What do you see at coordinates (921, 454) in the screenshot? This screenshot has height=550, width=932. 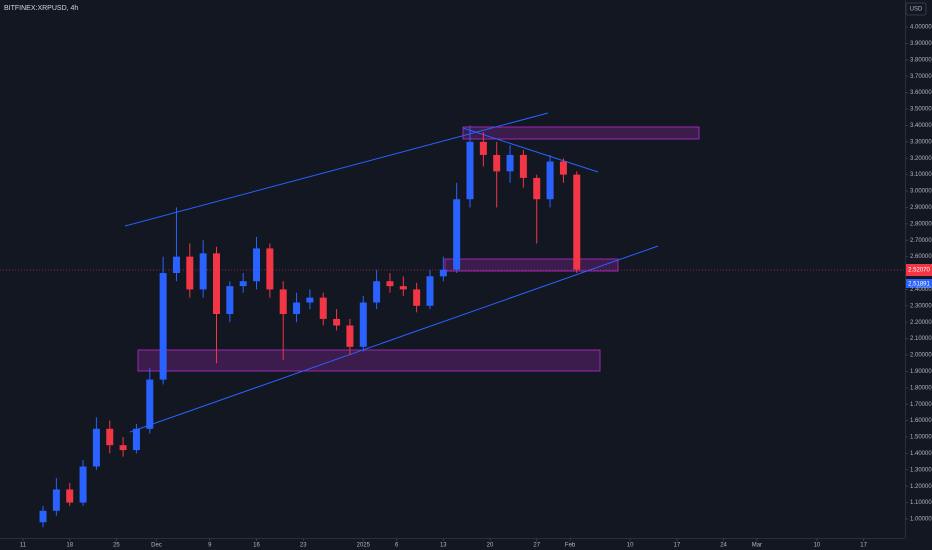 I see `y-tick-label: 1.40000` at bounding box center [921, 454].